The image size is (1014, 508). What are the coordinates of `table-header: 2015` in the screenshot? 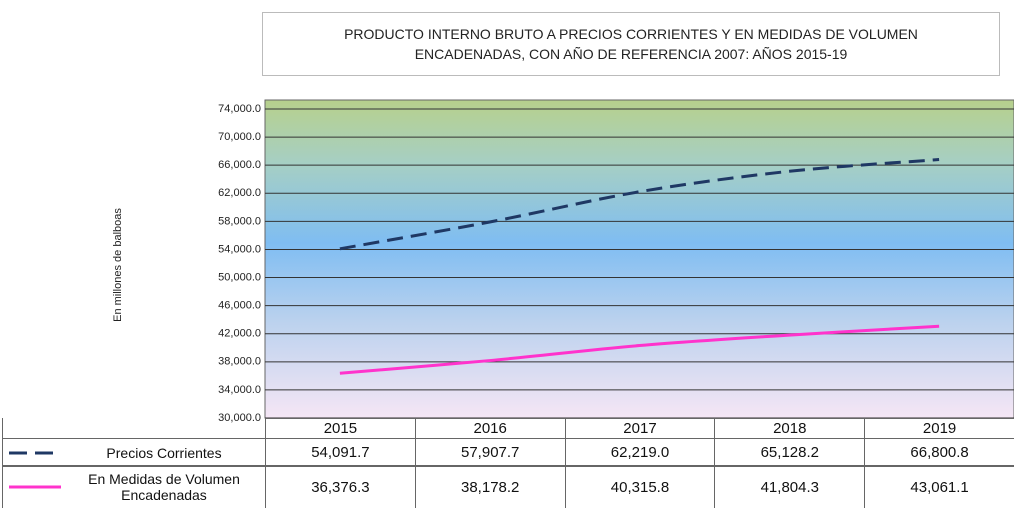 It's located at (340, 428).